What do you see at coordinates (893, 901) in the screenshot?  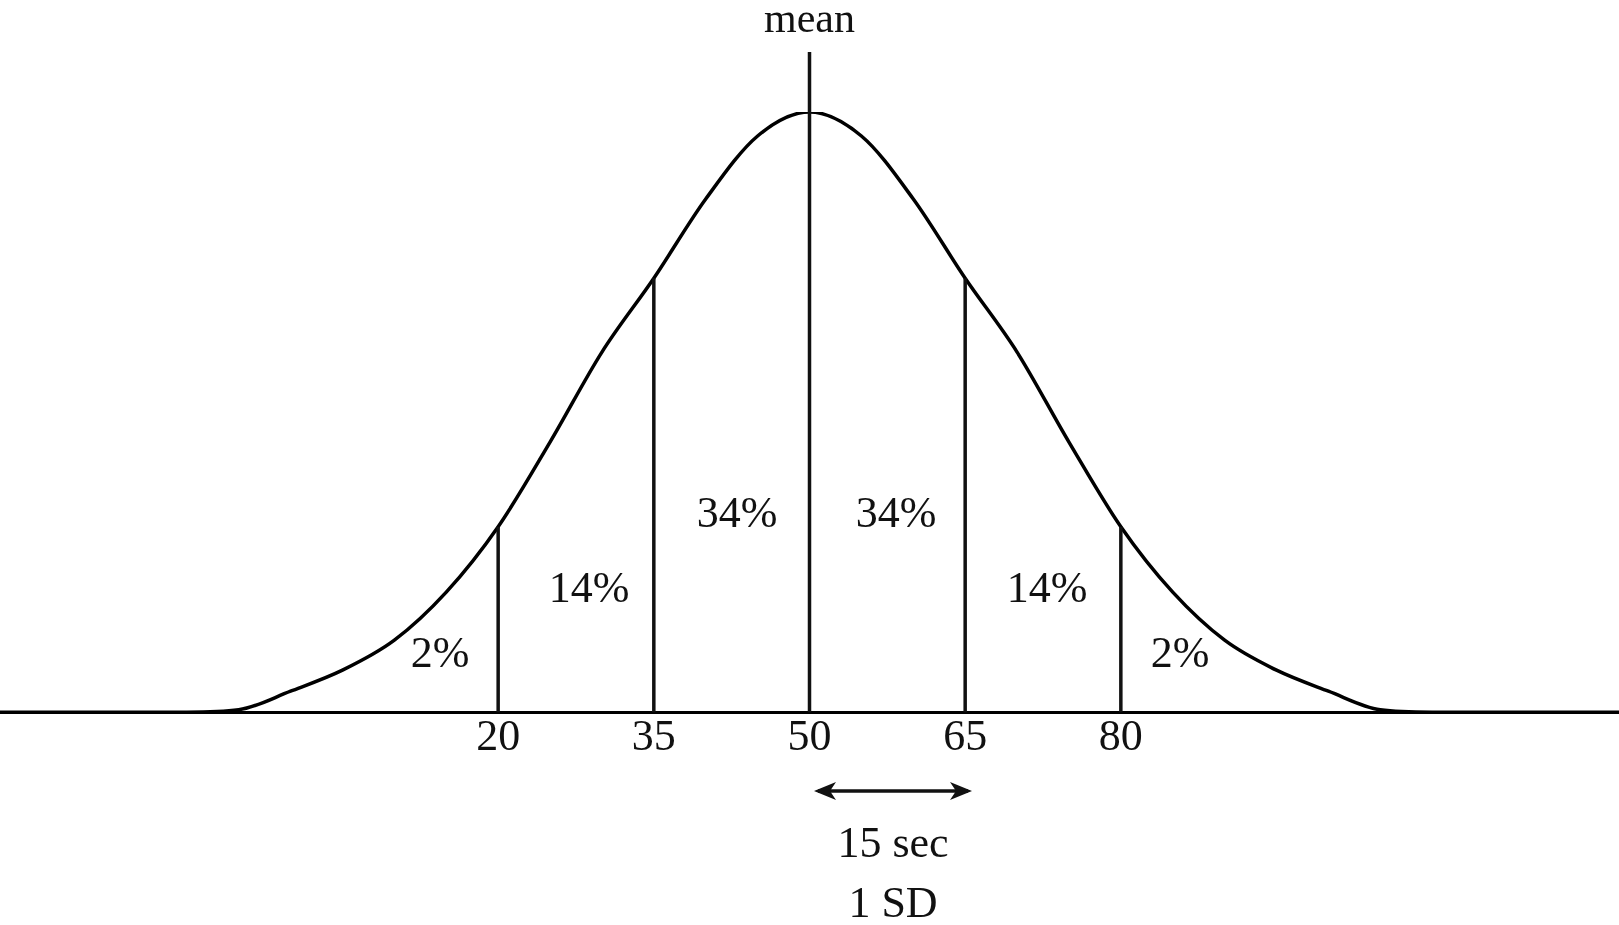 I see `text: 1 SD` at bounding box center [893, 901].